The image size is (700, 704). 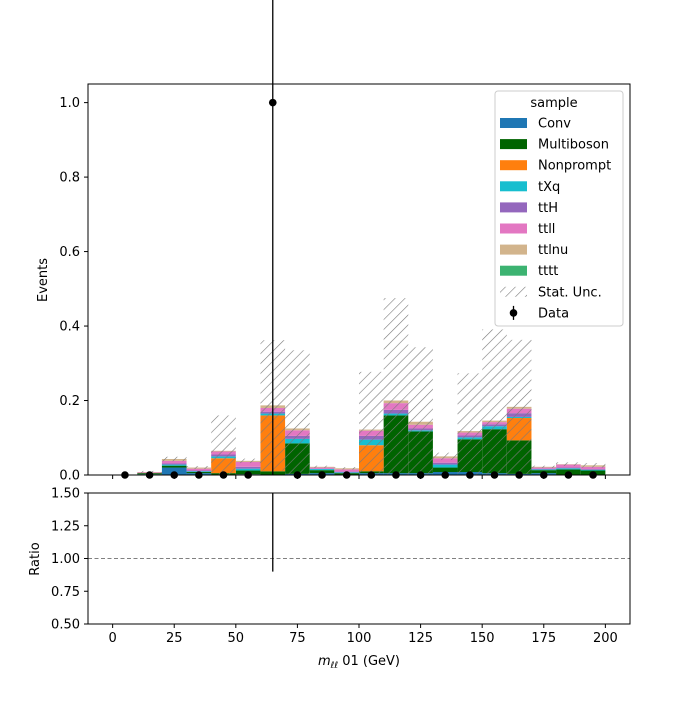 I want to click on legend-label-tttt: tttt, so click(x=548, y=271).